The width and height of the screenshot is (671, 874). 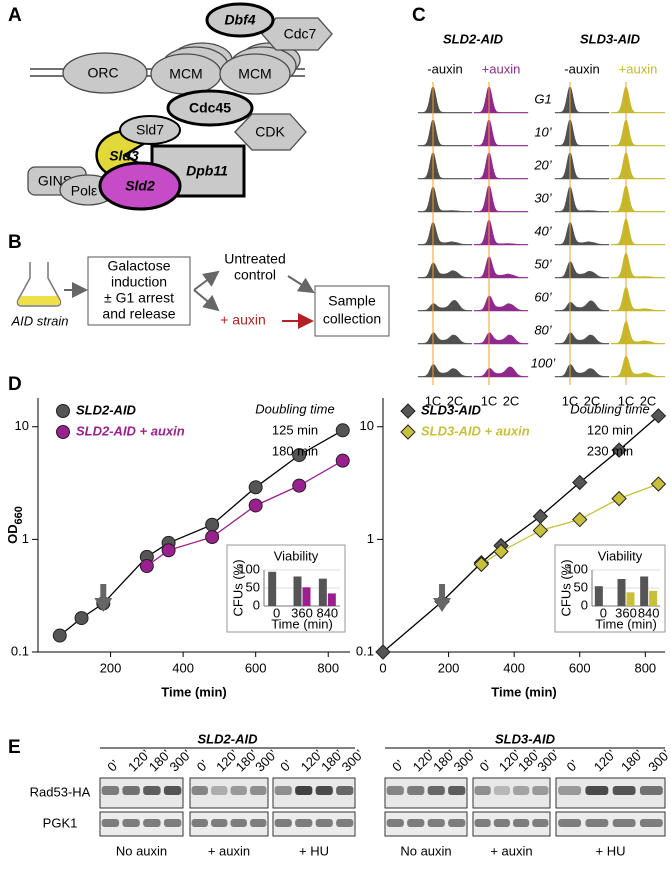 I want to click on panel-letter: D, so click(x=15, y=384).